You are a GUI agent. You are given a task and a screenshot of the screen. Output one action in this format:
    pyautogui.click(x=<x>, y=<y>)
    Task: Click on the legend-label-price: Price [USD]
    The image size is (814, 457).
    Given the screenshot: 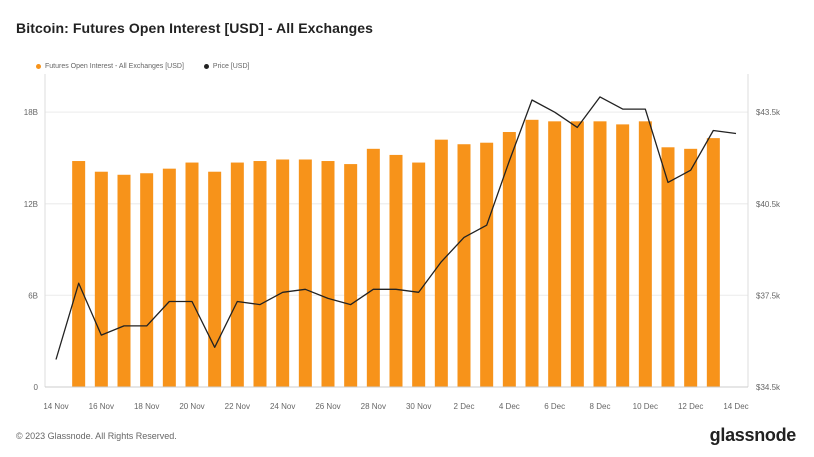 What is the action you would take?
    pyautogui.click(x=231, y=66)
    